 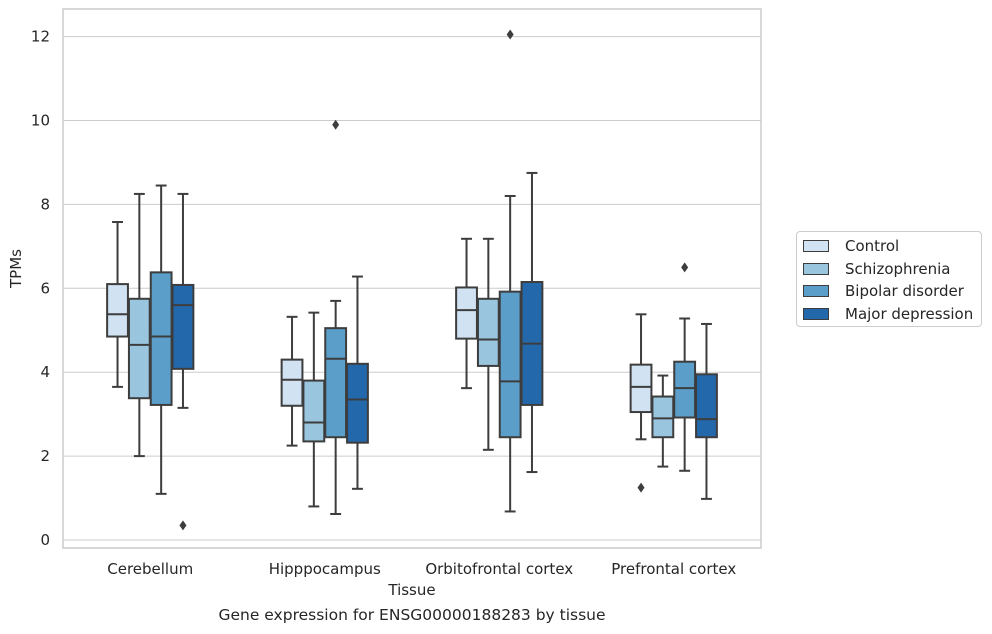 I want to click on y-tick-label: 0, so click(x=45, y=540).